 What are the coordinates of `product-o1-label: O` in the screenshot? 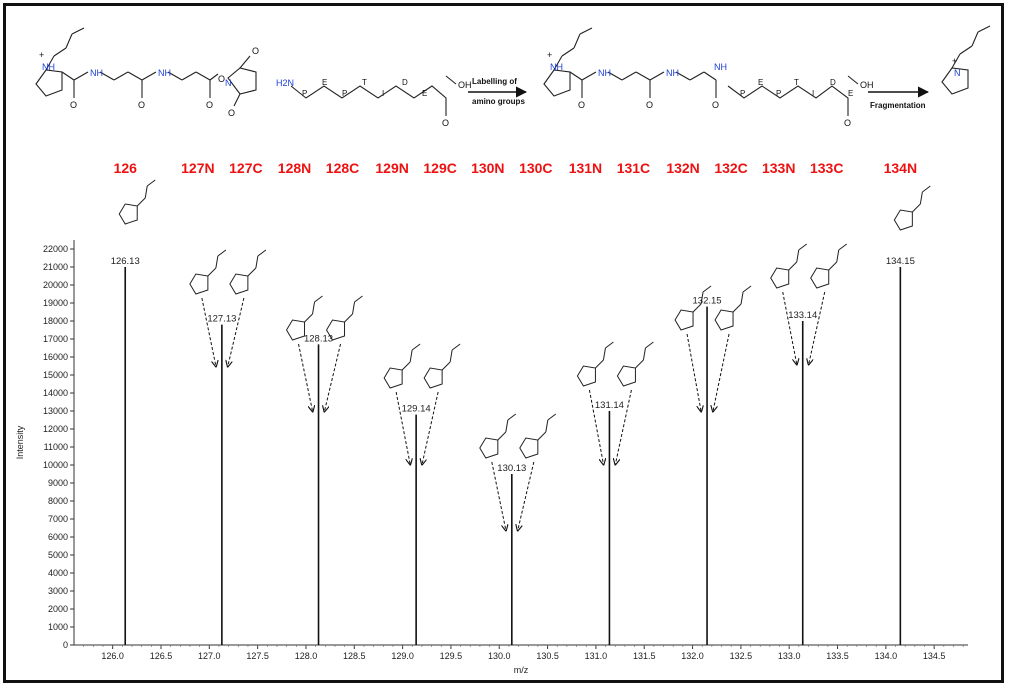 It's located at (581, 105).